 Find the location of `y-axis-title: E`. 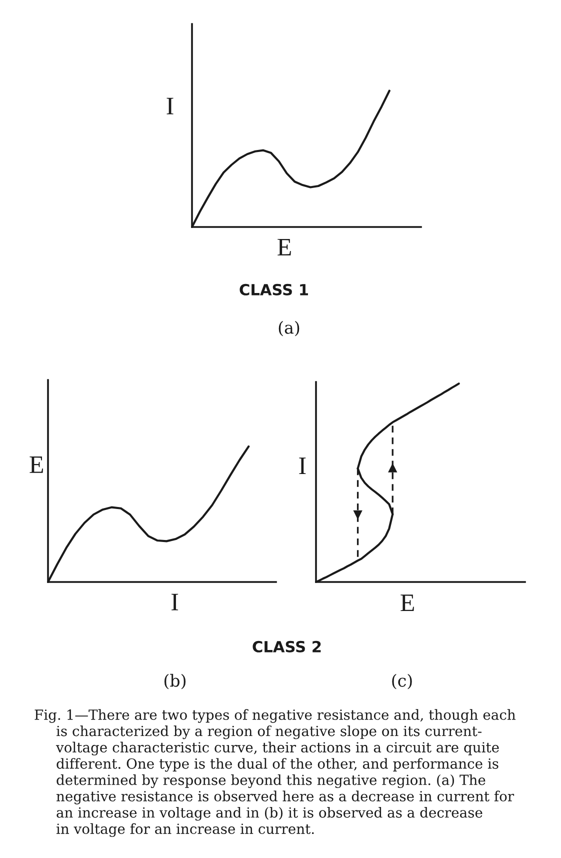

y-axis-title: E is located at coordinates (36, 464).